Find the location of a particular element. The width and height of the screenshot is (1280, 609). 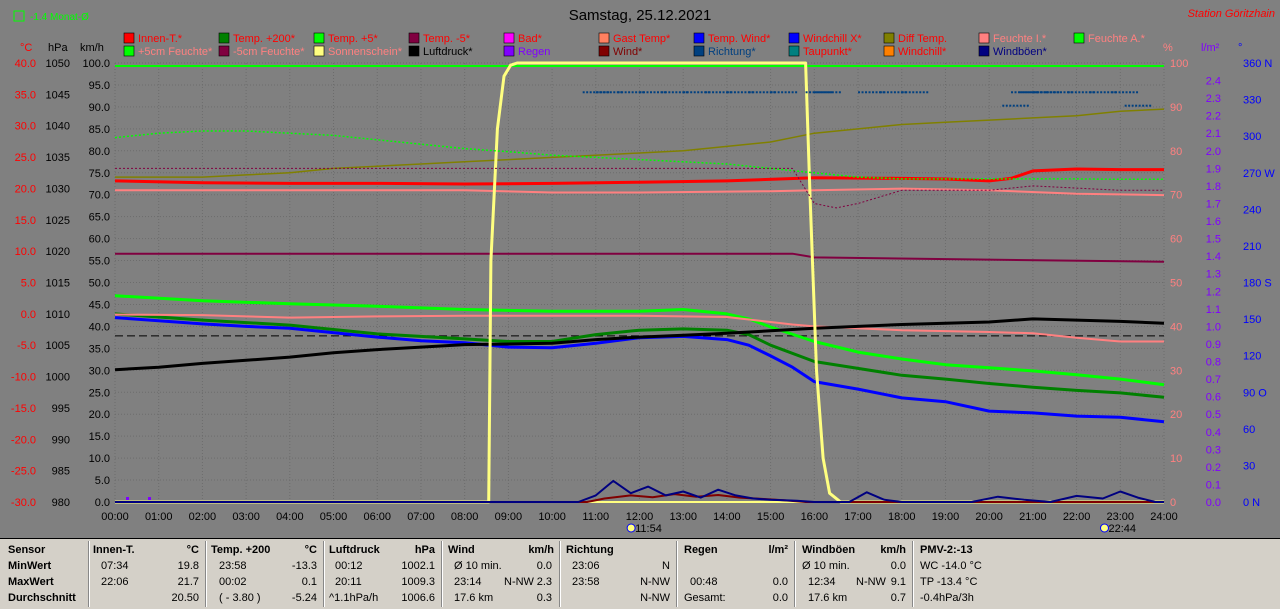

rain-tick-label: 2.0 is located at coordinates (1213, 152).